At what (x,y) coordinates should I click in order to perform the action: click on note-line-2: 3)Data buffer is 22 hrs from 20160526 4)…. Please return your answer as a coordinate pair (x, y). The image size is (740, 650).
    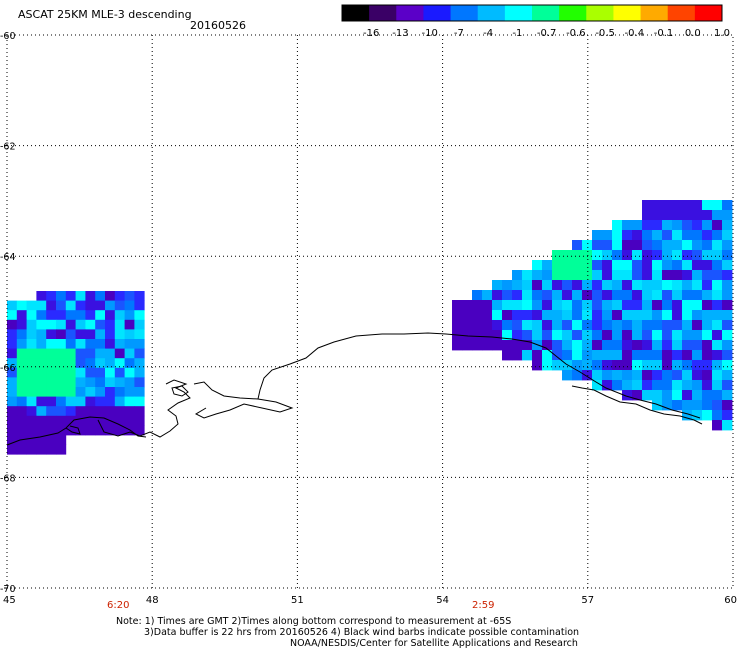
    Looking at the image, I should click on (362, 632).